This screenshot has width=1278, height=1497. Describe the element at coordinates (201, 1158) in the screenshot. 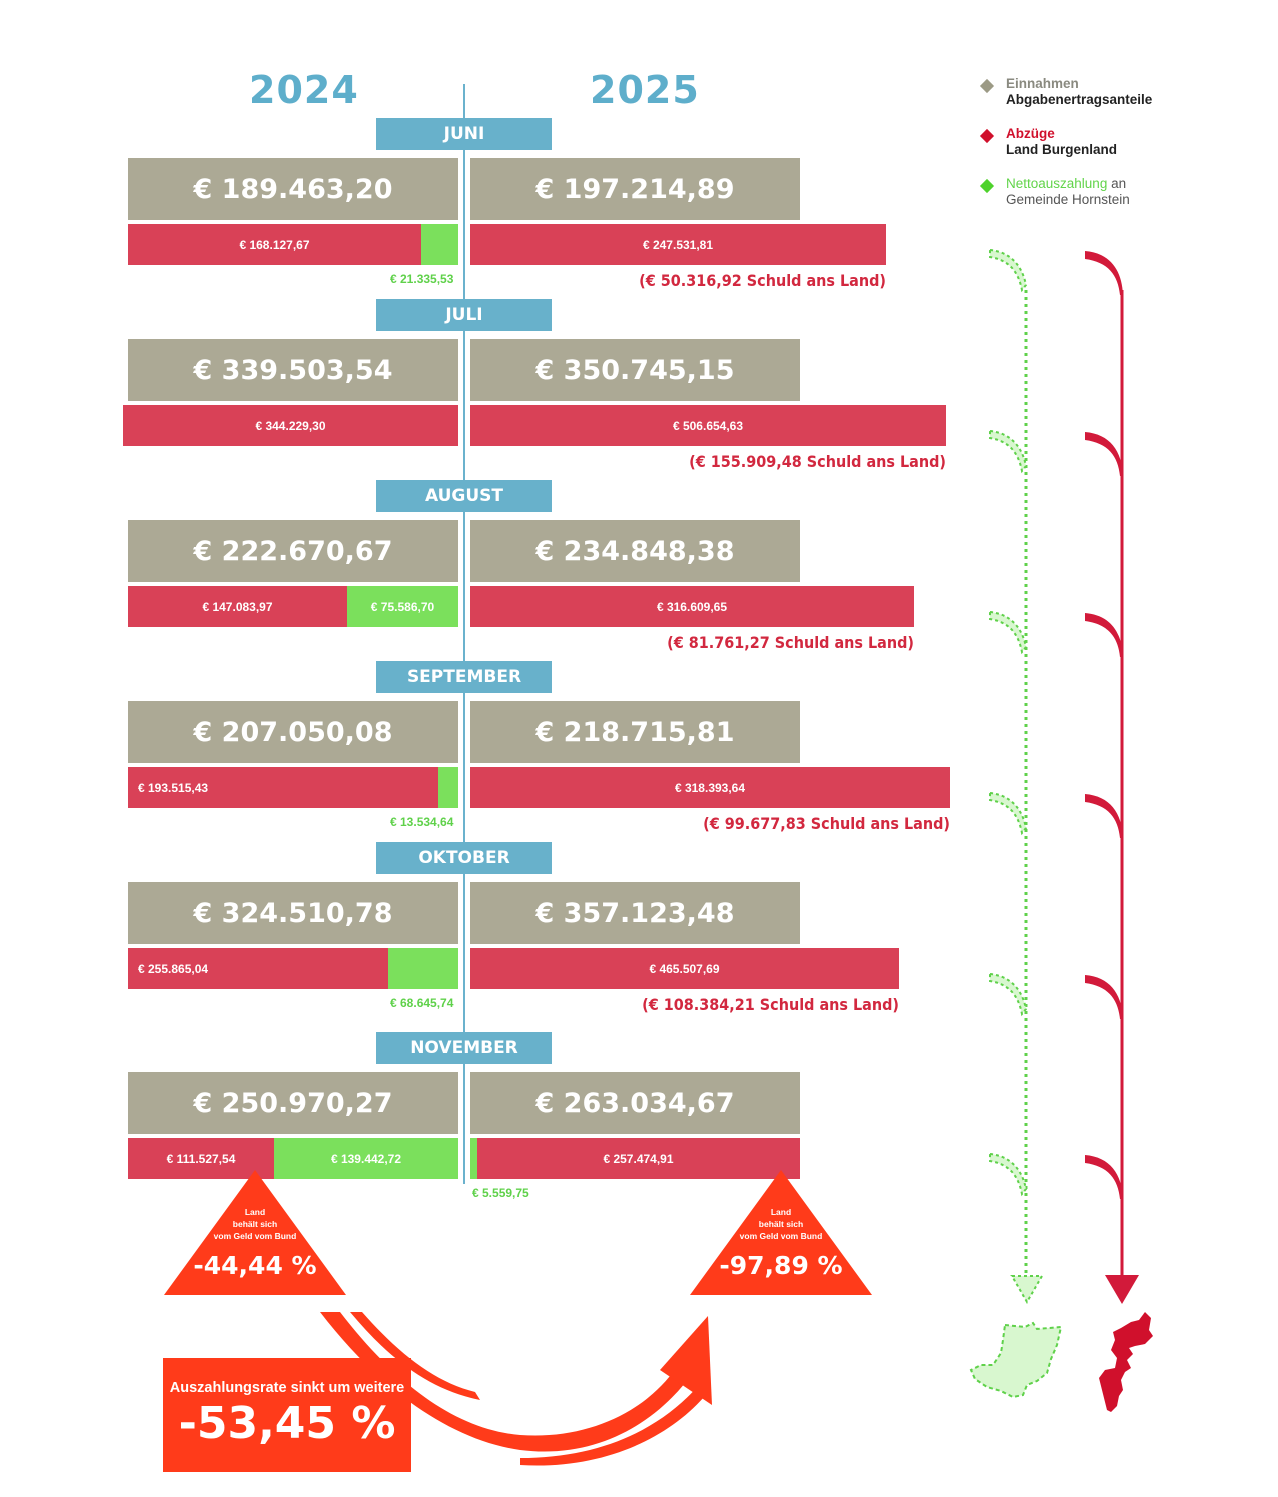

I see `deduction-segment: € 111.527,54` at that location.